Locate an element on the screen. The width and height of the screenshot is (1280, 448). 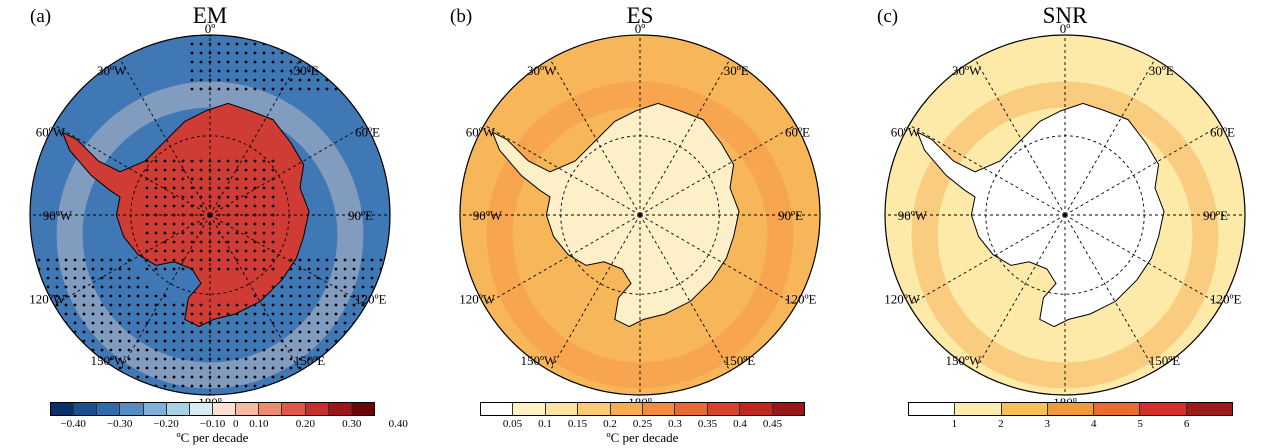
colorbar-tick-label: 4 is located at coordinates (1093, 424).